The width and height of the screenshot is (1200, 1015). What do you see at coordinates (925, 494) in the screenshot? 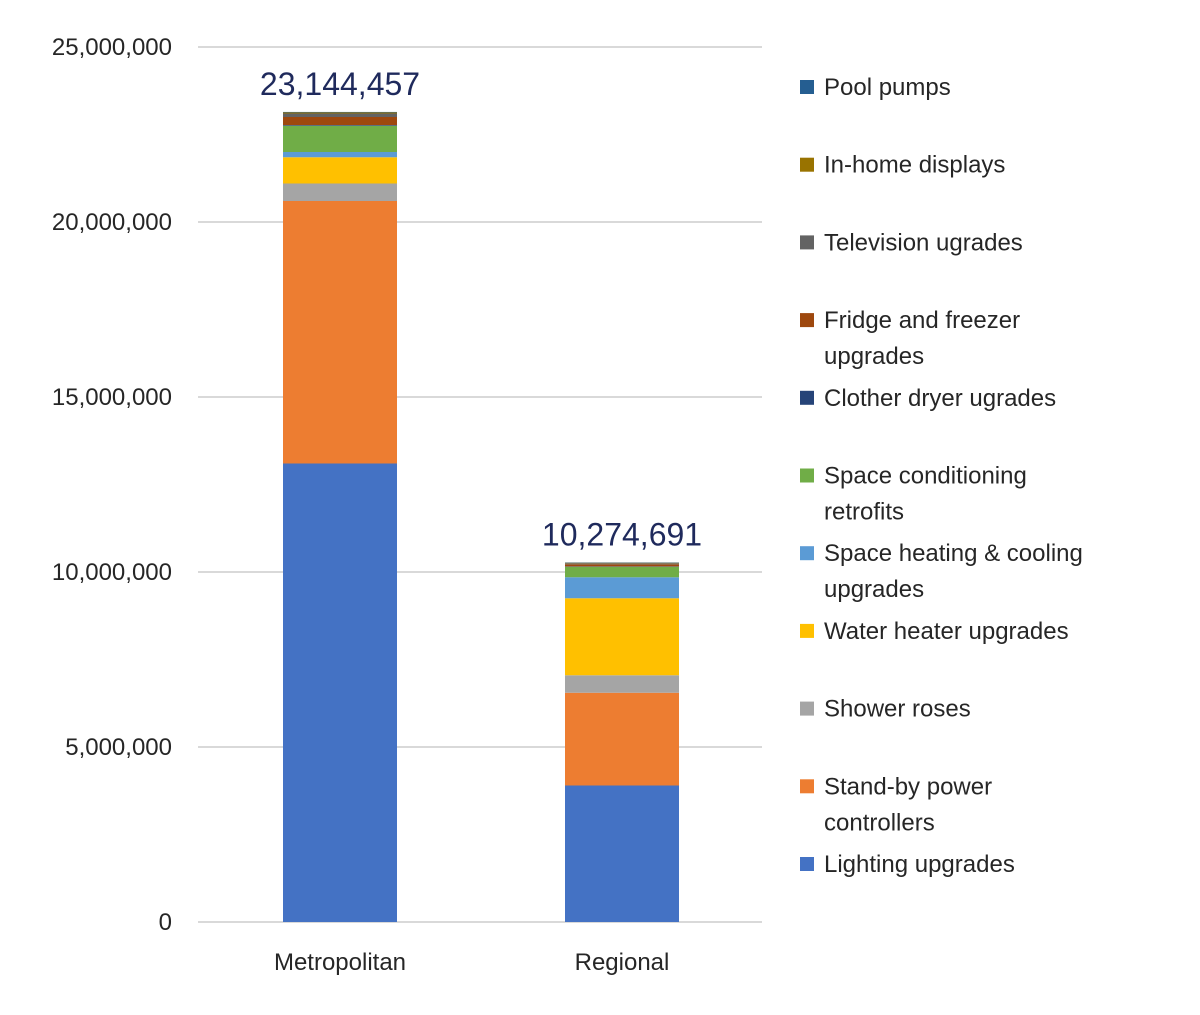
I see `legend-label: Space conditioning retrofits` at bounding box center [925, 494].